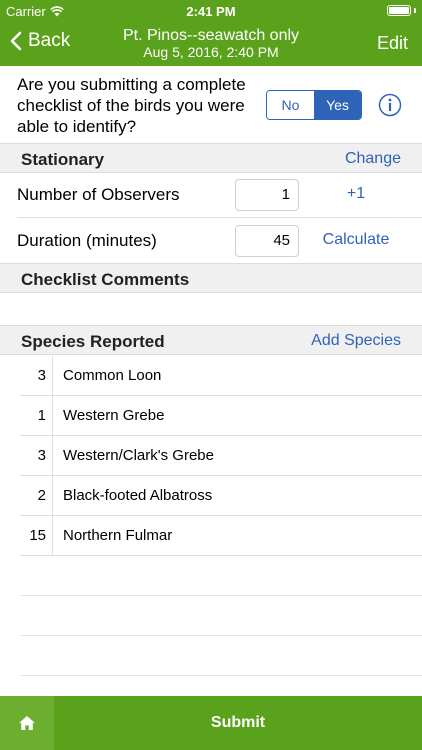 Image resolution: width=422 pixels, height=750 pixels. What do you see at coordinates (221, 496) in the screenshot?
I see `table-row: 2 Black-footed Albatross` at bounding box center [221, 496].